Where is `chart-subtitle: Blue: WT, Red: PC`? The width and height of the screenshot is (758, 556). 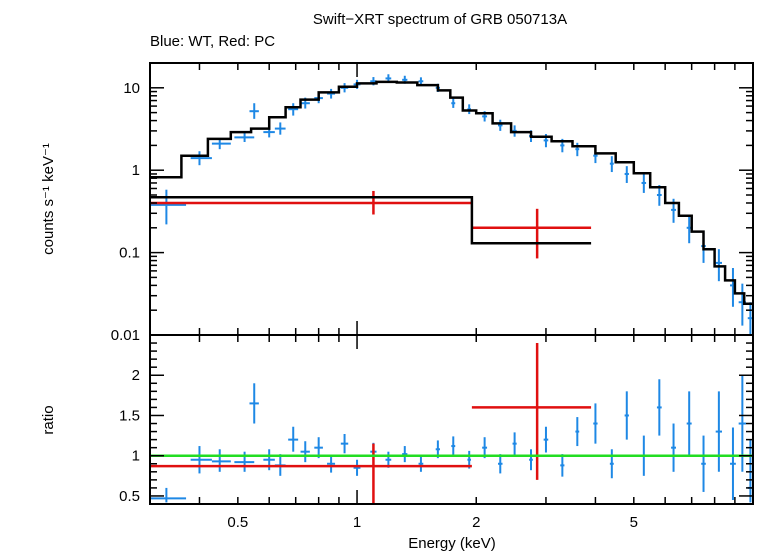 chart-subtitle: Blue: WT, Red: PC is located at coordinates (212, 41).